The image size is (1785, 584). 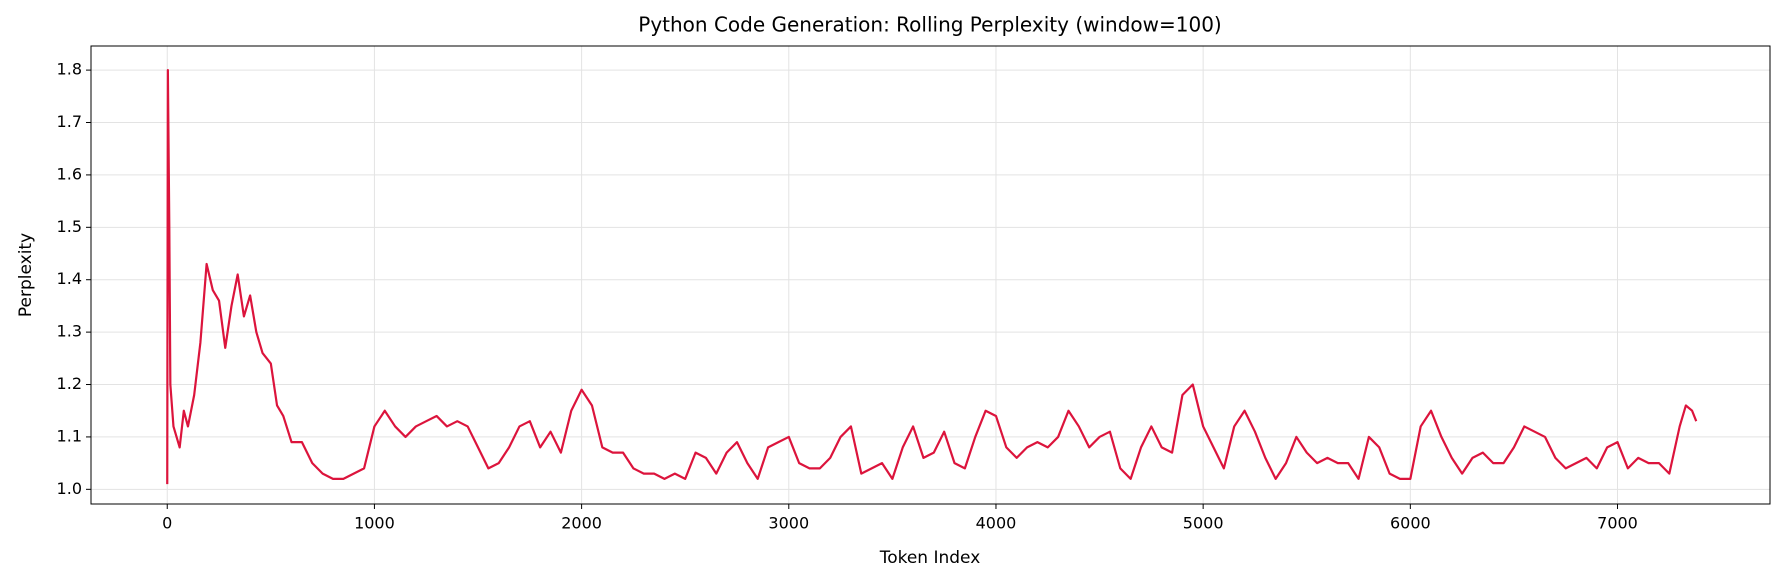 What do you see at coordinates (69, 383) in the screenshot?
I see `y-tick-label: 1.2` at bounding box center [69, 383].